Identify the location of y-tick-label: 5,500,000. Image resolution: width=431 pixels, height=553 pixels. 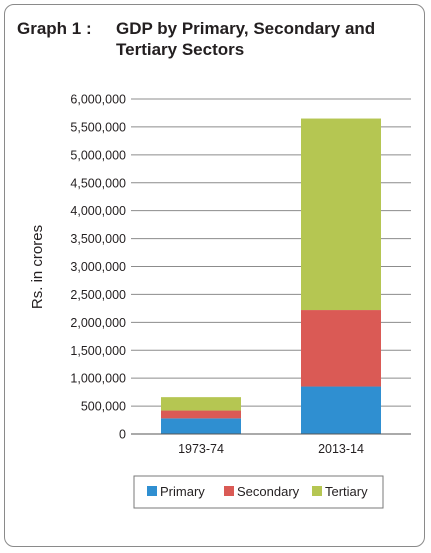
(98, 127).